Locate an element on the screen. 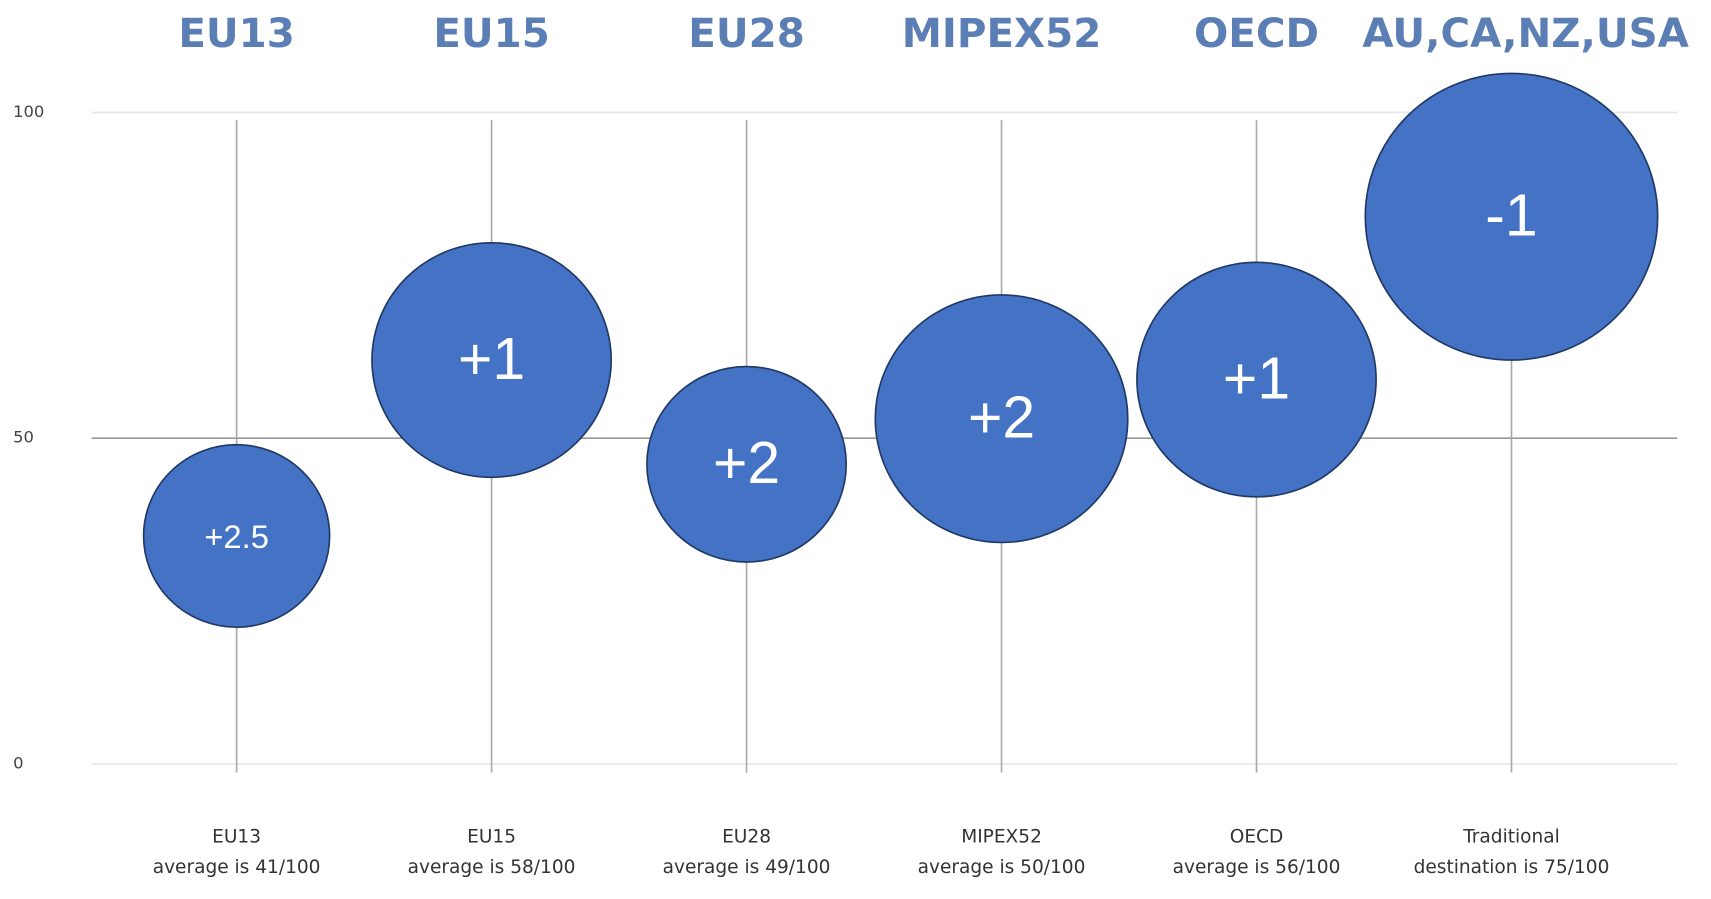 The height and width of the screenshot is (899, 1711). bubble-label: -1 is located at coordinates (1511, 216).